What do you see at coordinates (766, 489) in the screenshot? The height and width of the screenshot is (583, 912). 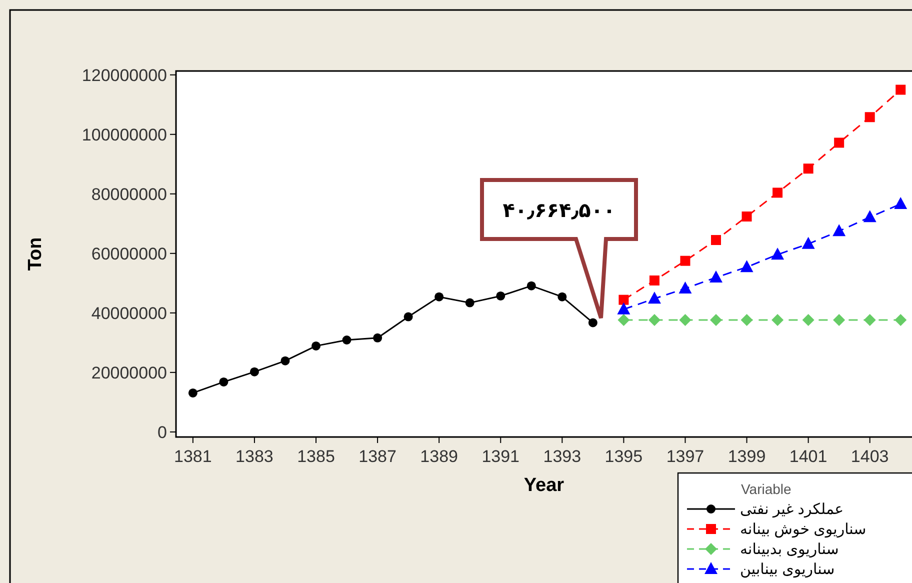 I see `legend-title: Variable` at bounding box center [766, 489].